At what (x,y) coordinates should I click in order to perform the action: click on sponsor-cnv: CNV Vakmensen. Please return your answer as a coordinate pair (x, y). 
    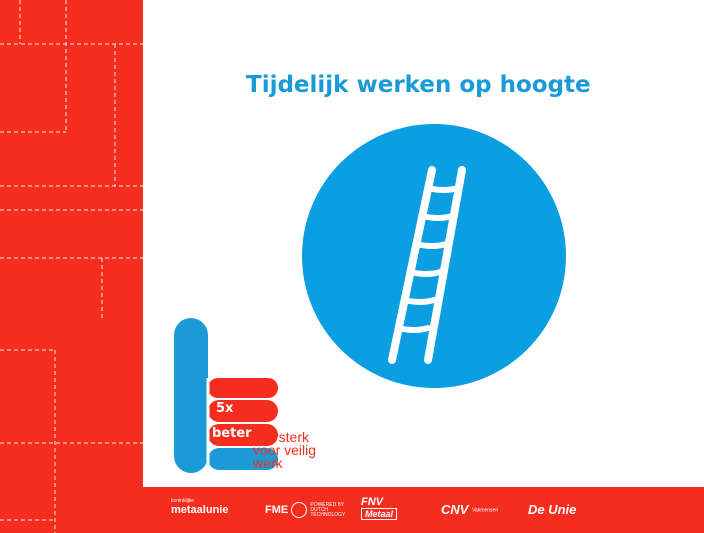
    Looking at the image, I should click on (470, 509).